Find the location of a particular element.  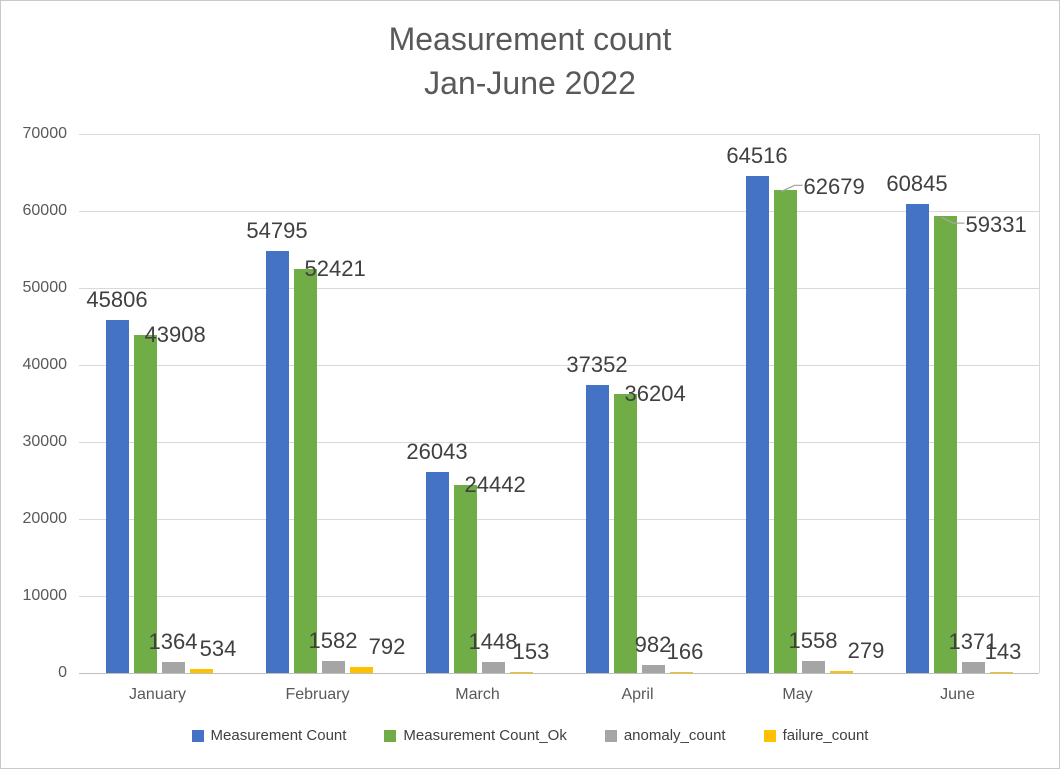

y-tick-label-0: 0 is located at coordinates (62, 672).